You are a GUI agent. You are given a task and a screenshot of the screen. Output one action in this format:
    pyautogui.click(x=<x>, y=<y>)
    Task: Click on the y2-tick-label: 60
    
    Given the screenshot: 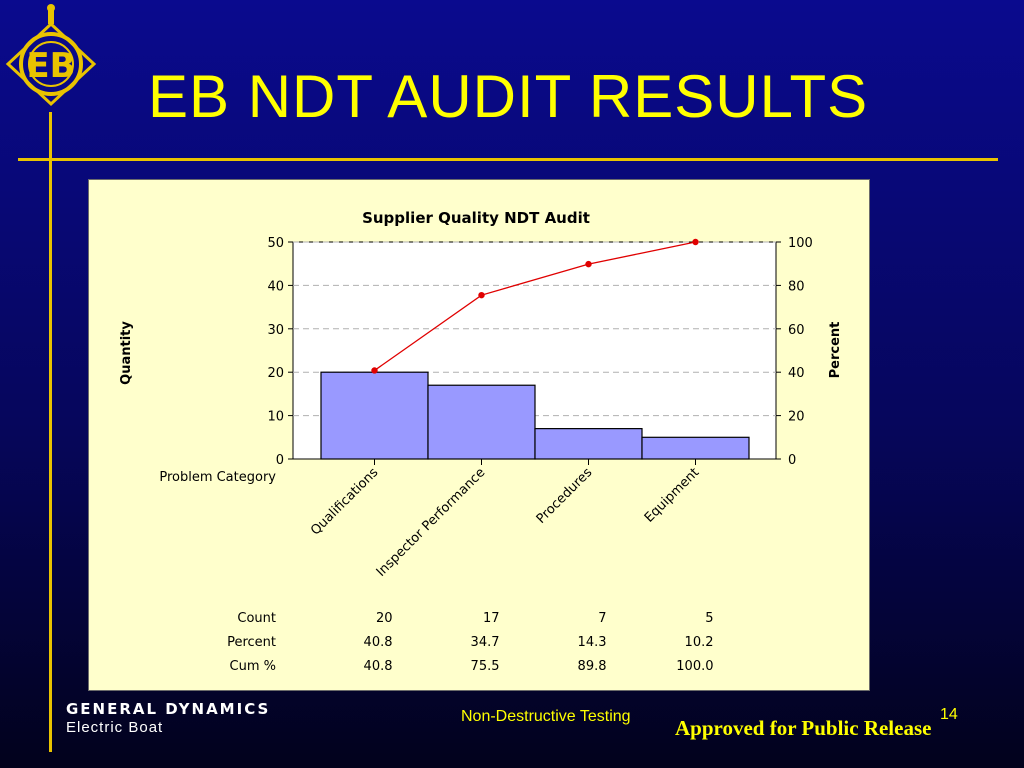 What is the action you would take?
    pyautogui.click(x=796, y=330)
    